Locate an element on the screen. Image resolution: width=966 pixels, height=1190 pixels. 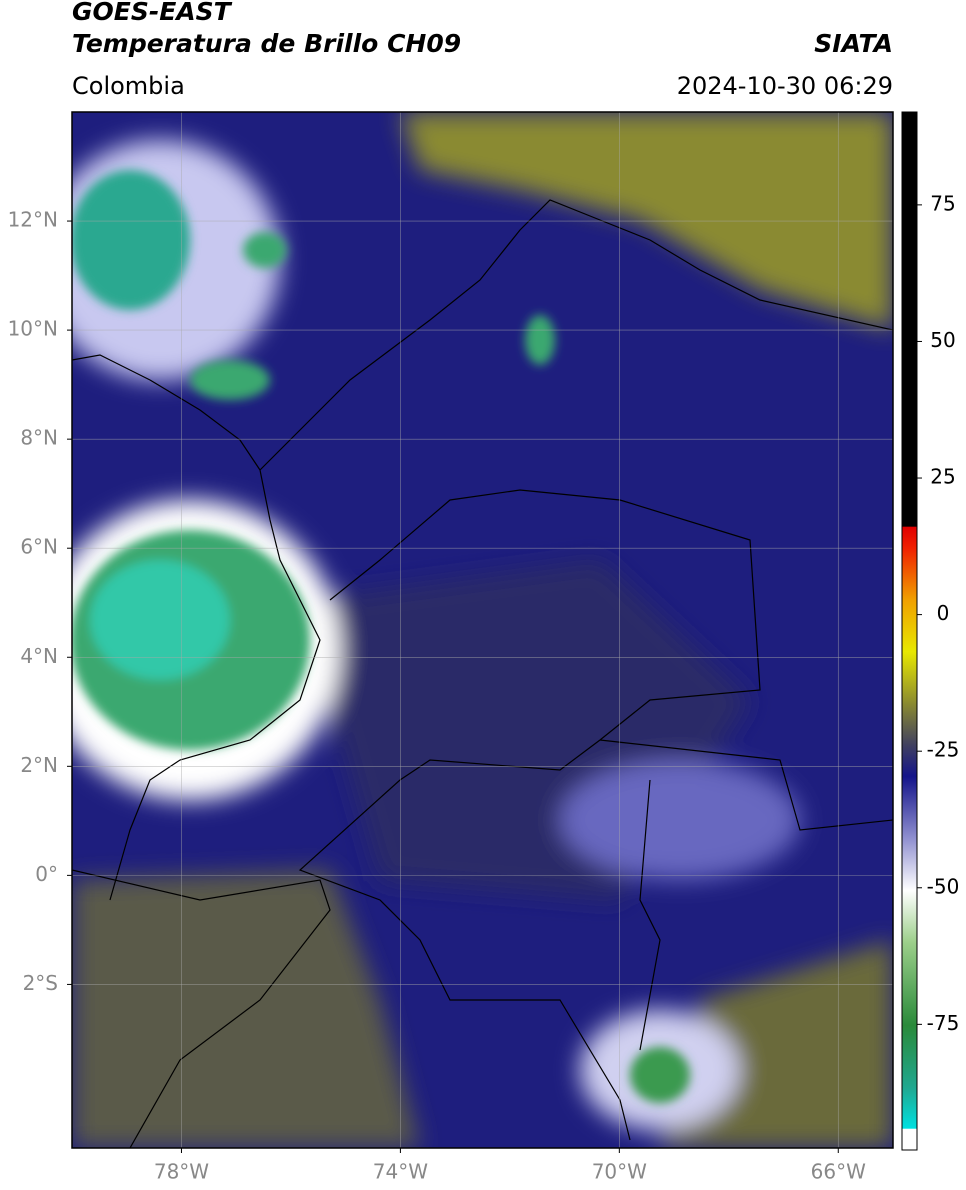
lon-tick-label: 66°W is located at coordinates (838, 1172).